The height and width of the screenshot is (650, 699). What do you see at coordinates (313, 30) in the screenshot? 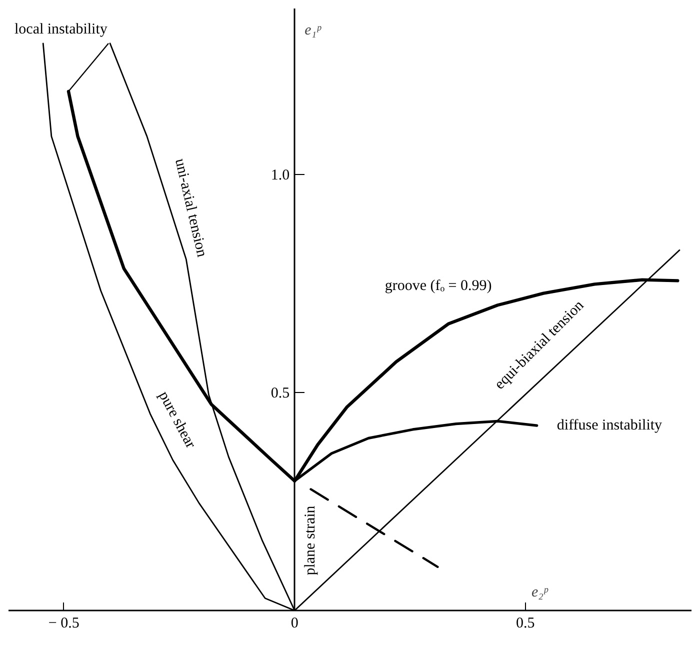
I see `y-axis-title: e₁ᵖ` at bounding box center [313, 30].